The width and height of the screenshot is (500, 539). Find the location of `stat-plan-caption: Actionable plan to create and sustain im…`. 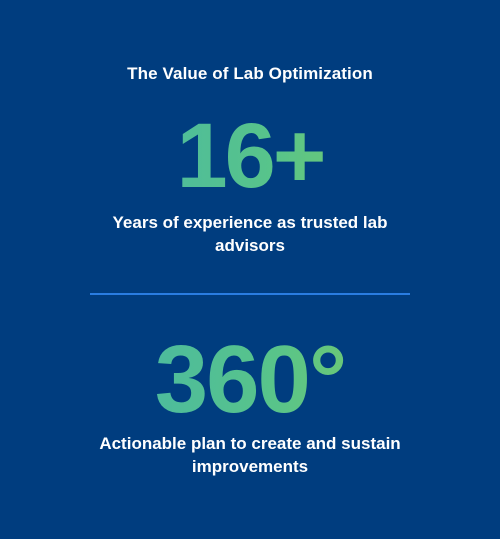

stat-plan-caption: Actionable plan to create and sustain im… is located at coordinates (250, 455).